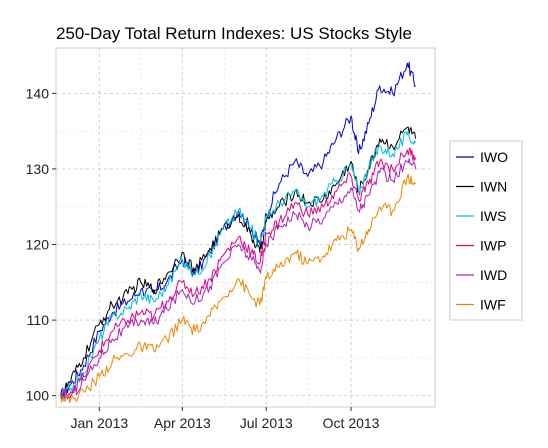 The image size is (548, 448). What do you see at coordinates (38, 169) in the screenshot?
I see `y-tick-label: 130` at bounding box center [38, 169].